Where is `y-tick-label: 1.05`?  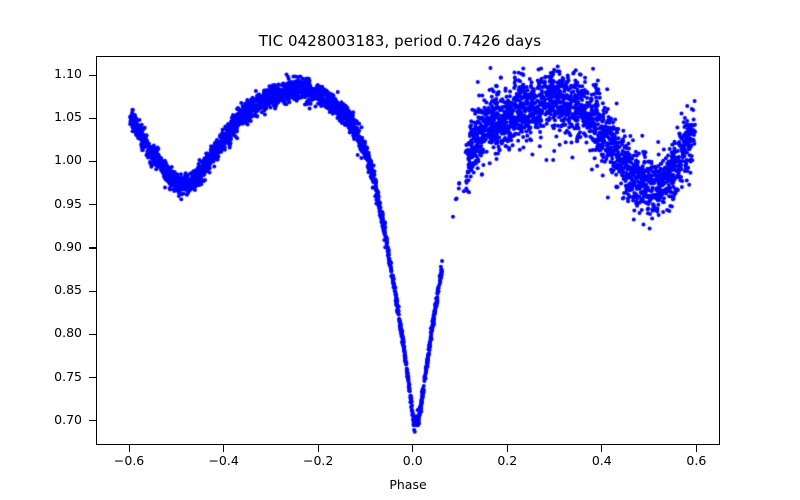 y-tick-label: 1.05 is located at coordinates (68, 117).